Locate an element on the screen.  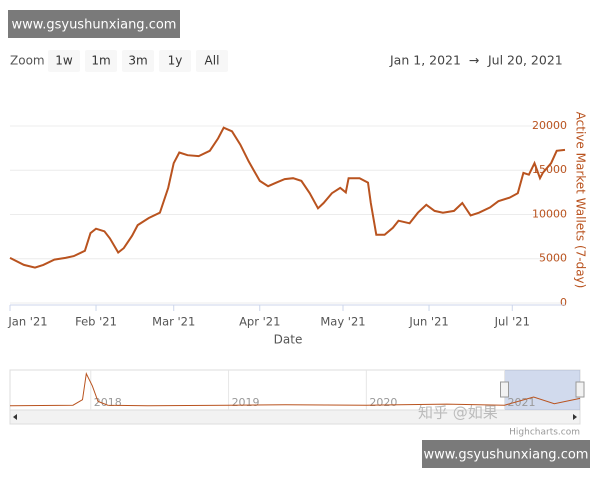
zoom-button-label: All is located at coordinates (212, 61).